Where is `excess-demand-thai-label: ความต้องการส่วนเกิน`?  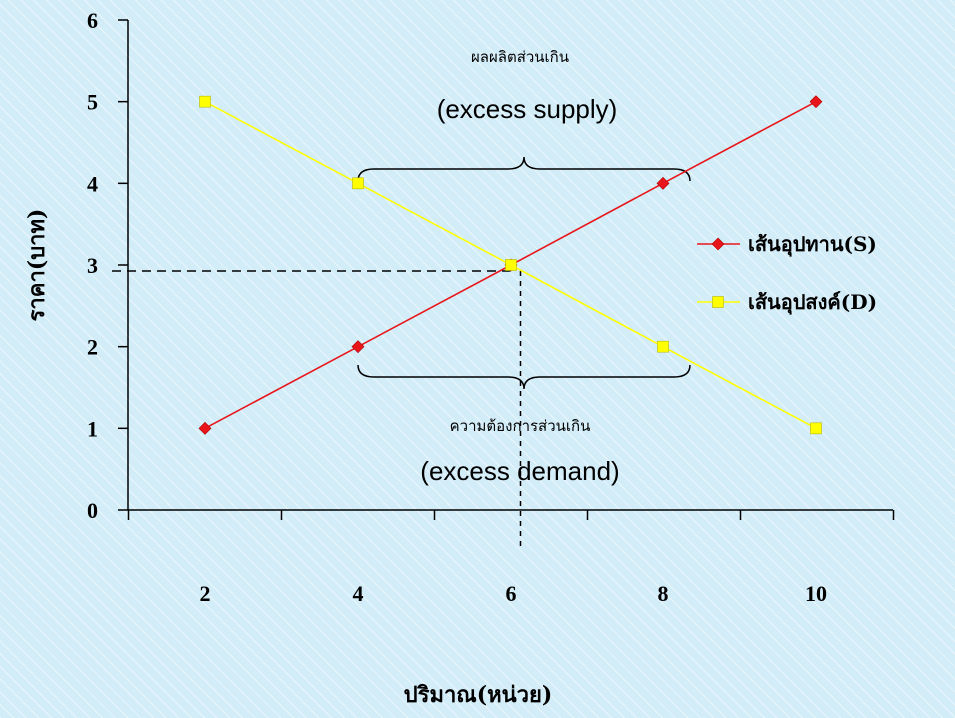 excess-demand-thai-label: ความต้องการส่วนเกิน is located at coordinates (520, 426).